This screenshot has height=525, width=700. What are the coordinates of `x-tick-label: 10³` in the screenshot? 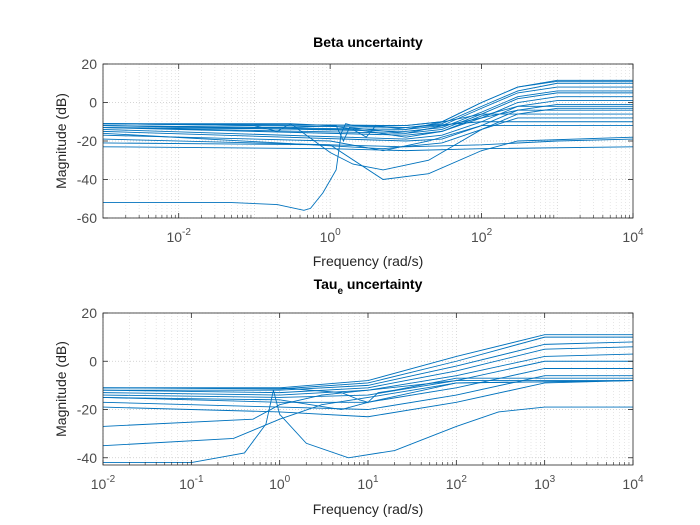 It's located at (545, 483).